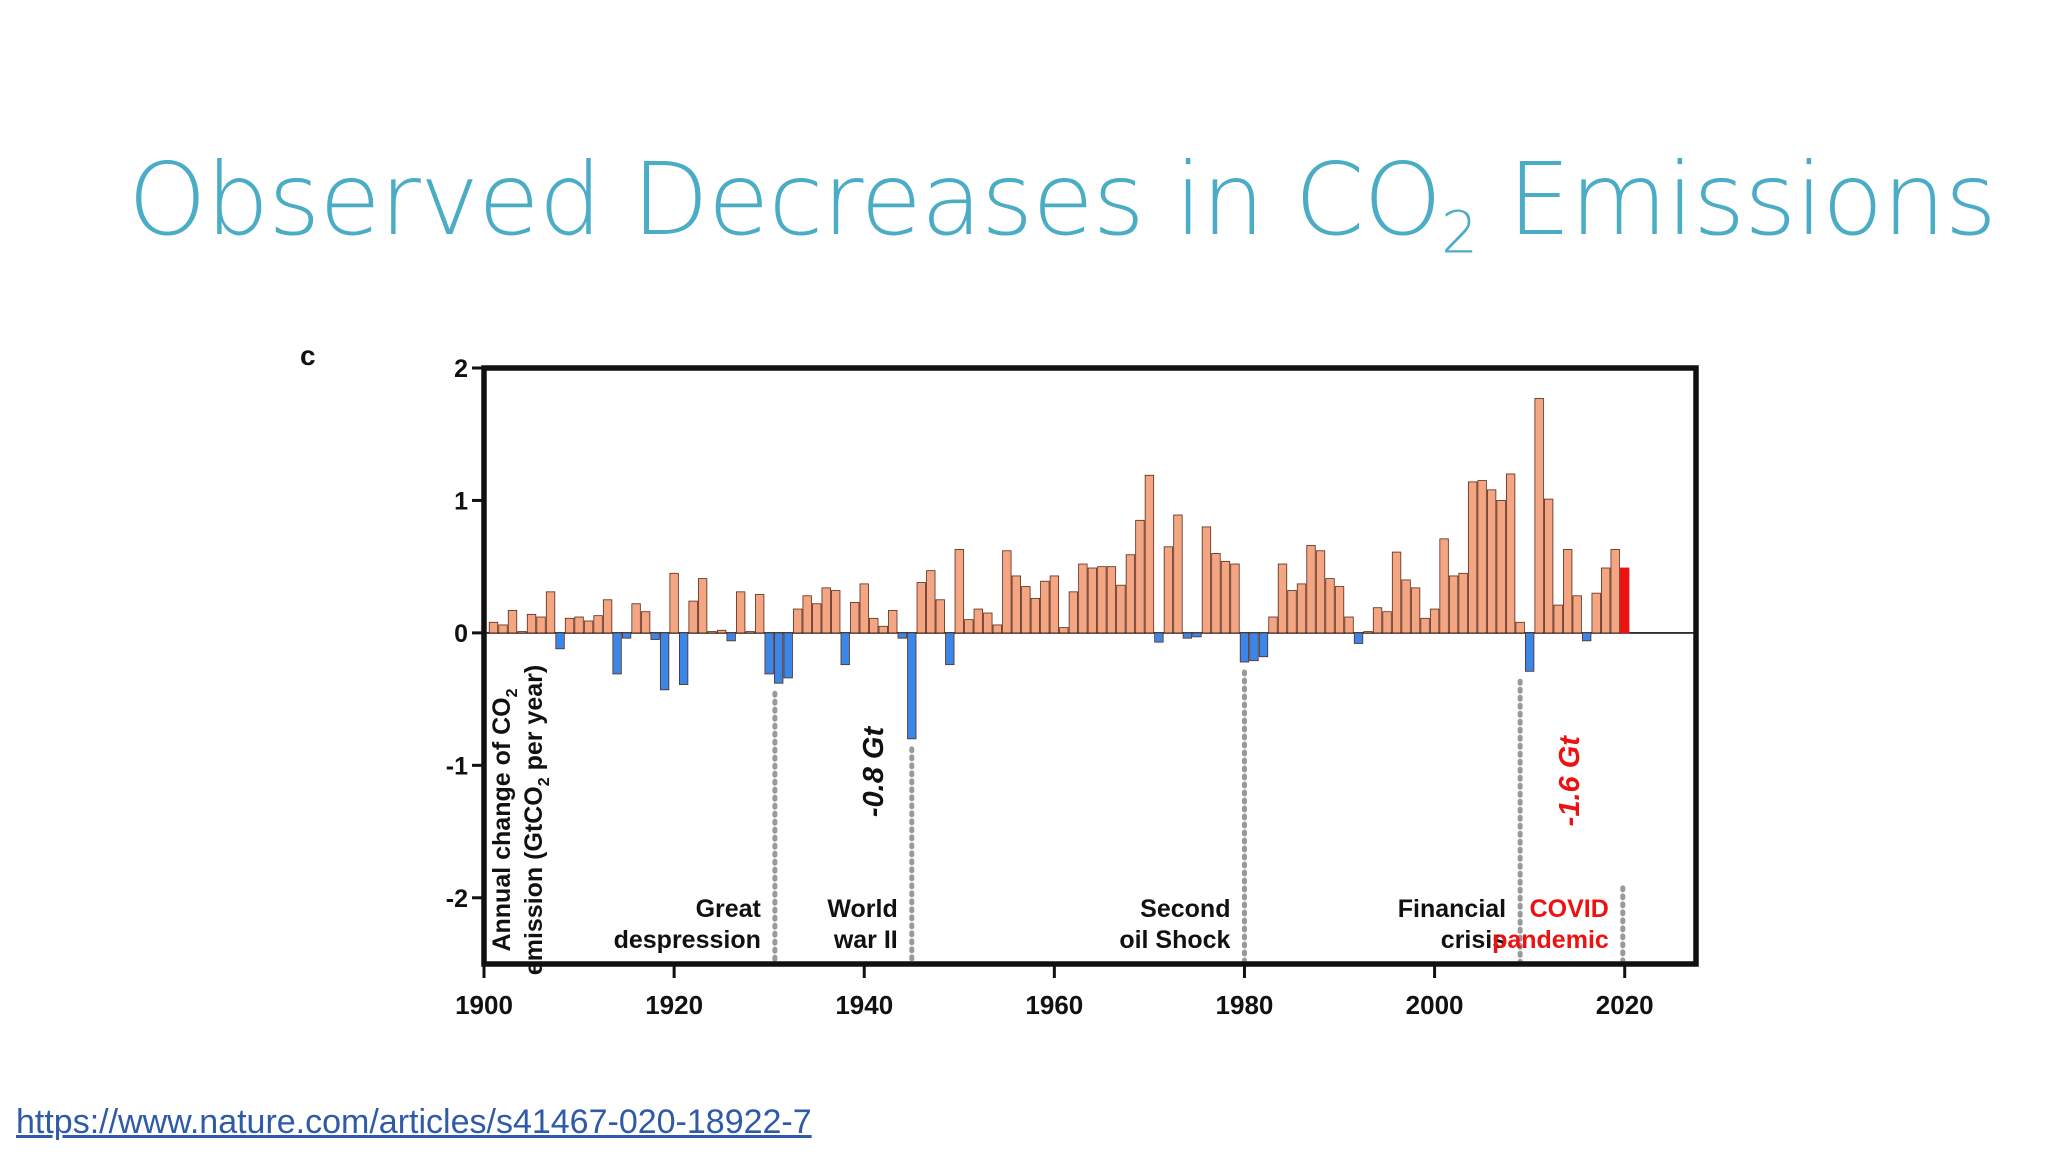  What do you see at coordinates (702, 606) in the screenshot?
I see `bar-1923` at bounding box center [702, 606].